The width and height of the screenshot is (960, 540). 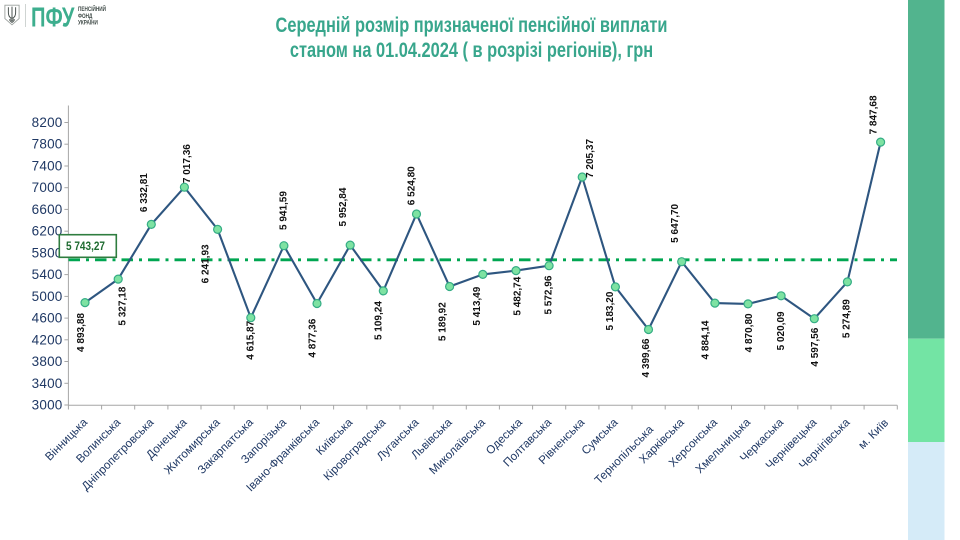 What do you see at coordinates (47, 339) in the screenshot?
I see `svg-text: 4200` at bounding box center [47, 339].